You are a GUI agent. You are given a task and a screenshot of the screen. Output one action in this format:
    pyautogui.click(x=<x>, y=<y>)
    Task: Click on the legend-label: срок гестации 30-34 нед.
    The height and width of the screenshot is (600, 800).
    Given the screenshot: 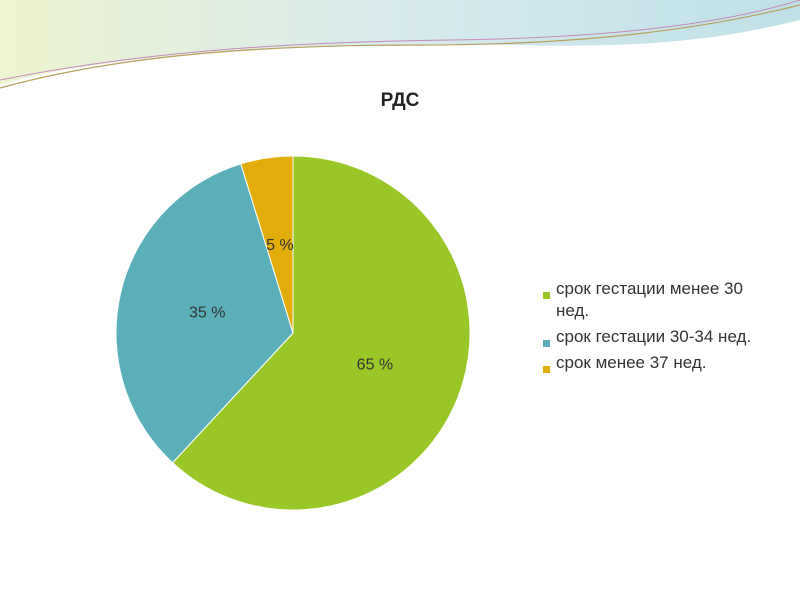 What is the action you would take?
    pyautogui.click(x=654, y=336)
    